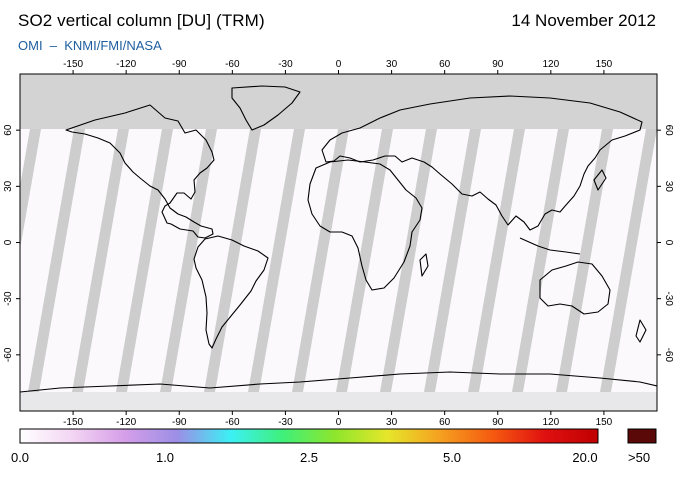 The image size is (676, 480). Describe the element at coordinates (73, 64) in the screenshot. I see `lon-label-top: -150` at that location.